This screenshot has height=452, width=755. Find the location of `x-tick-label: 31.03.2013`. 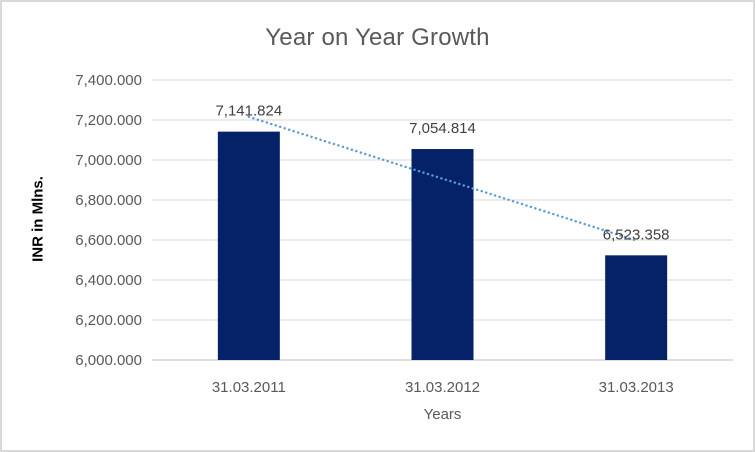

x-tick-label: 31.03.2013 is located at coordinates (636, 387).